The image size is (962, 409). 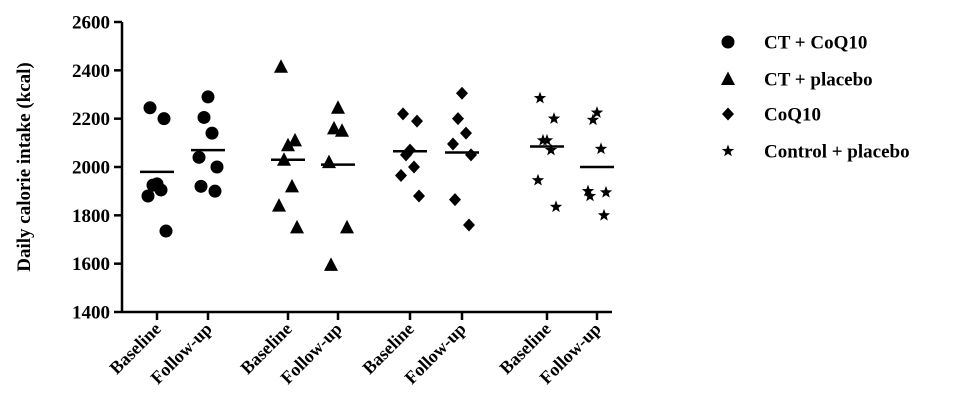 I want to click on y-ticks: 1400 1600 1800 2000 2200 2400 2600, so click(x=97, y=168).